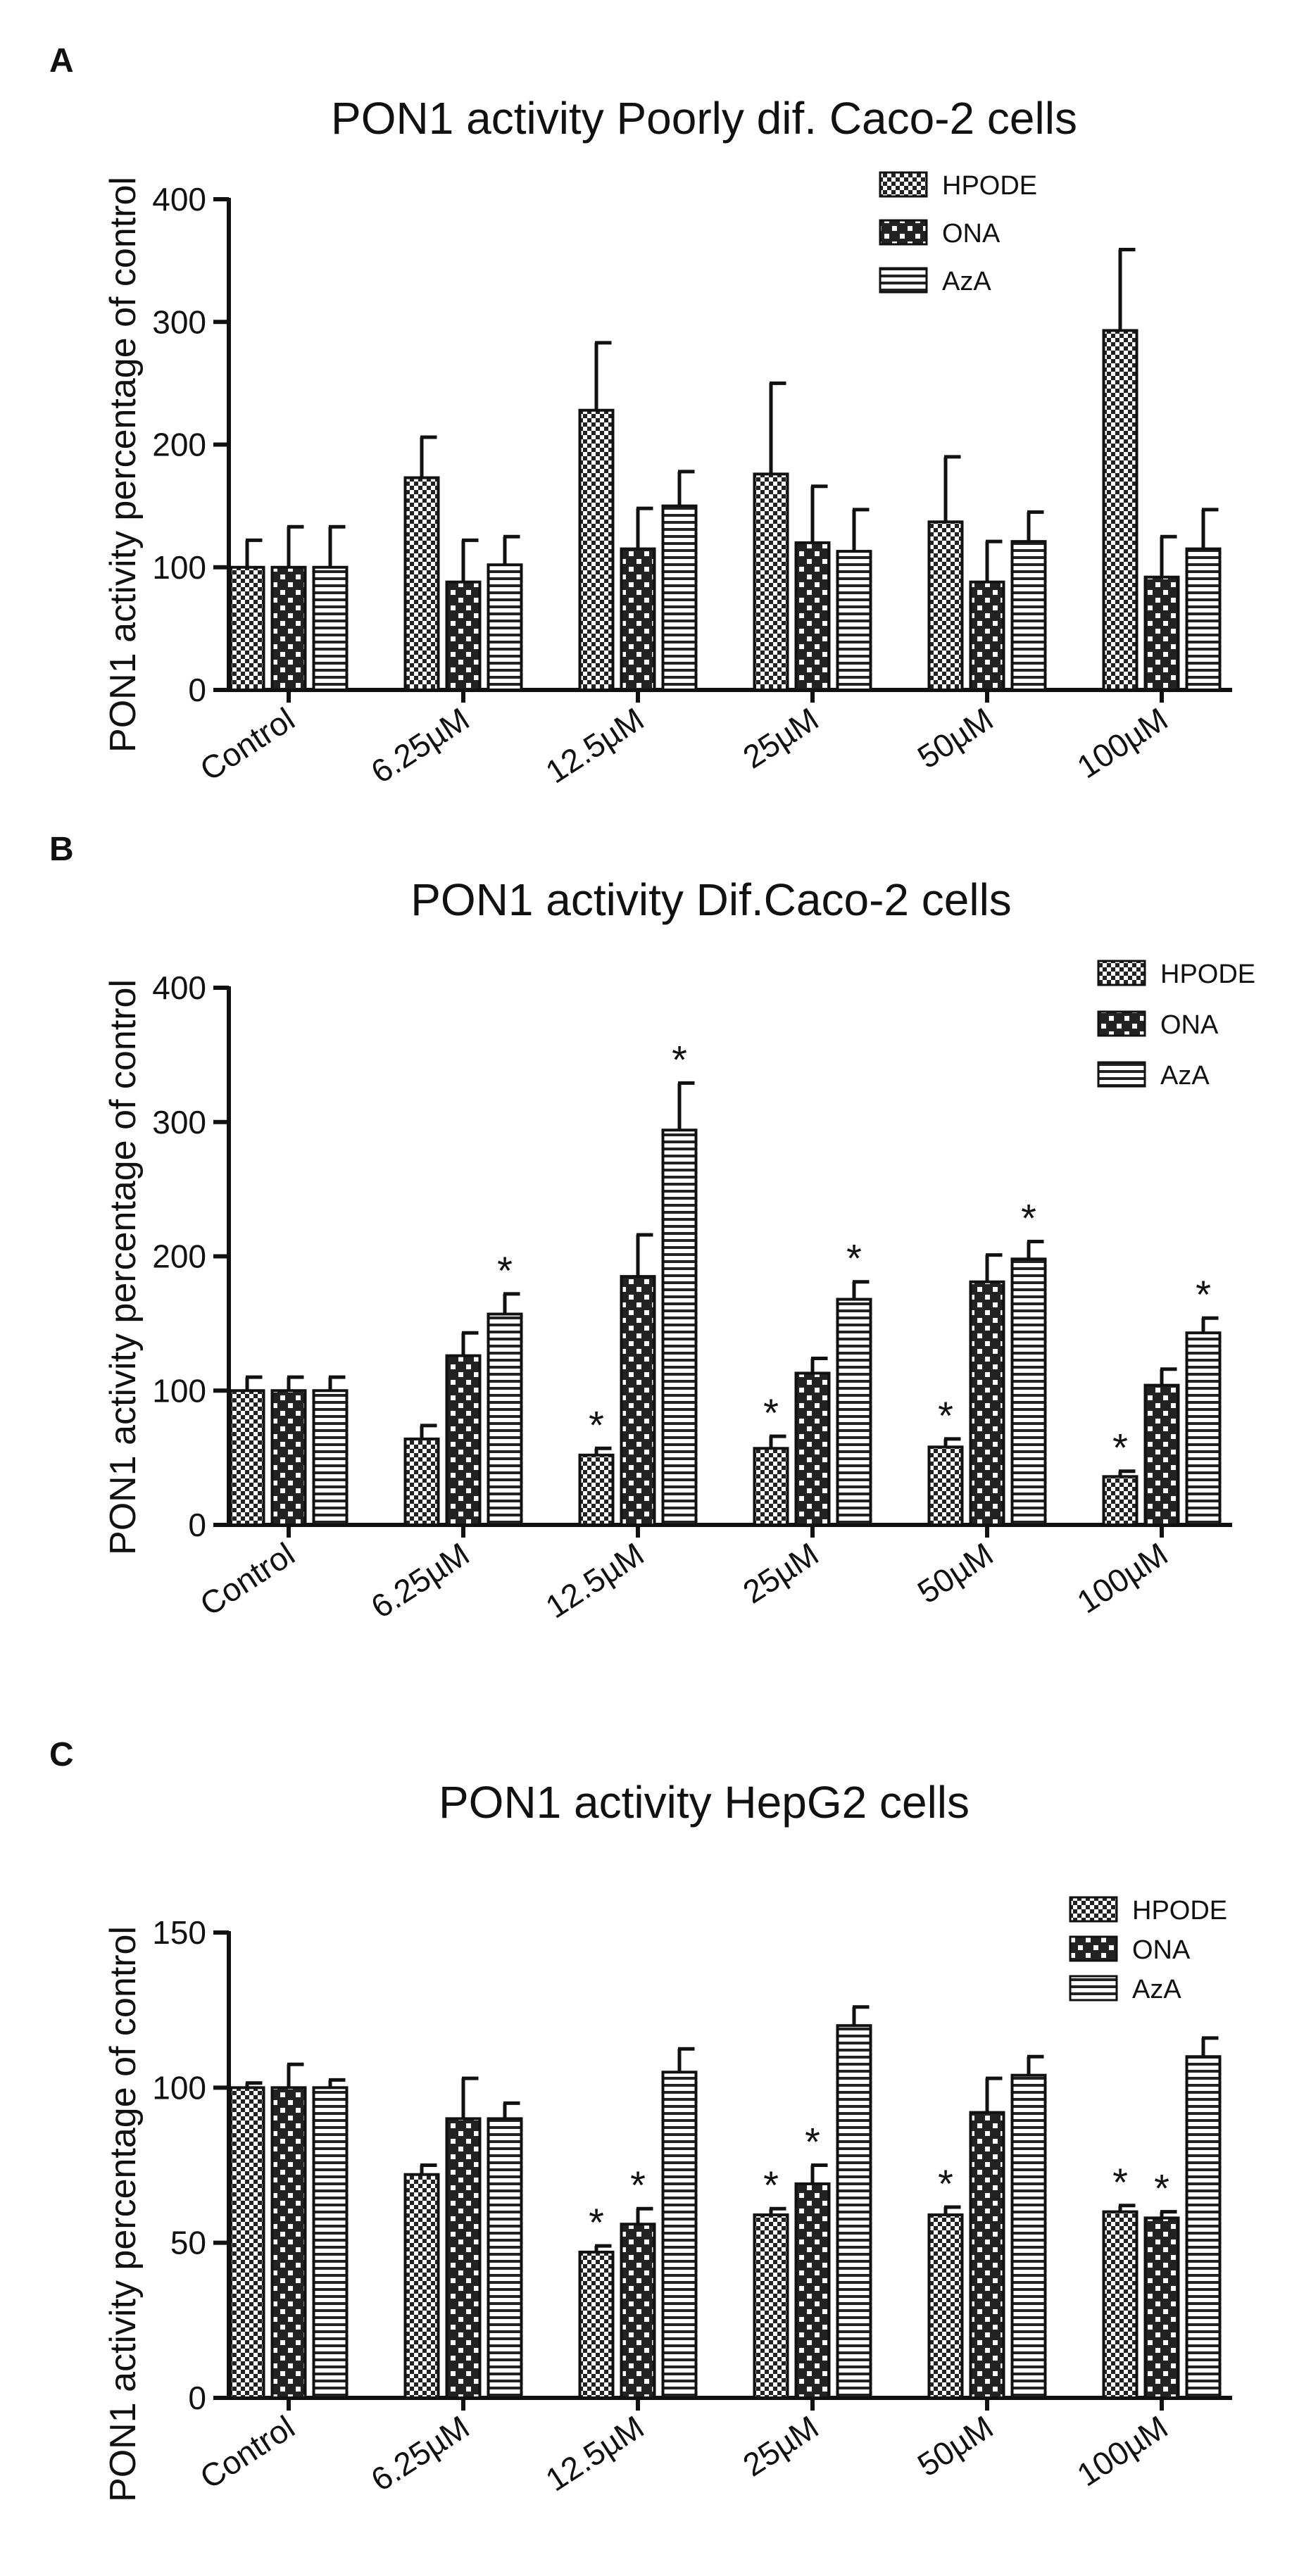  What do you see at coordinates (179, 567) in the screenshot?
I see `y-tick-label-a-100: 100` at bounding box center [179, 567].